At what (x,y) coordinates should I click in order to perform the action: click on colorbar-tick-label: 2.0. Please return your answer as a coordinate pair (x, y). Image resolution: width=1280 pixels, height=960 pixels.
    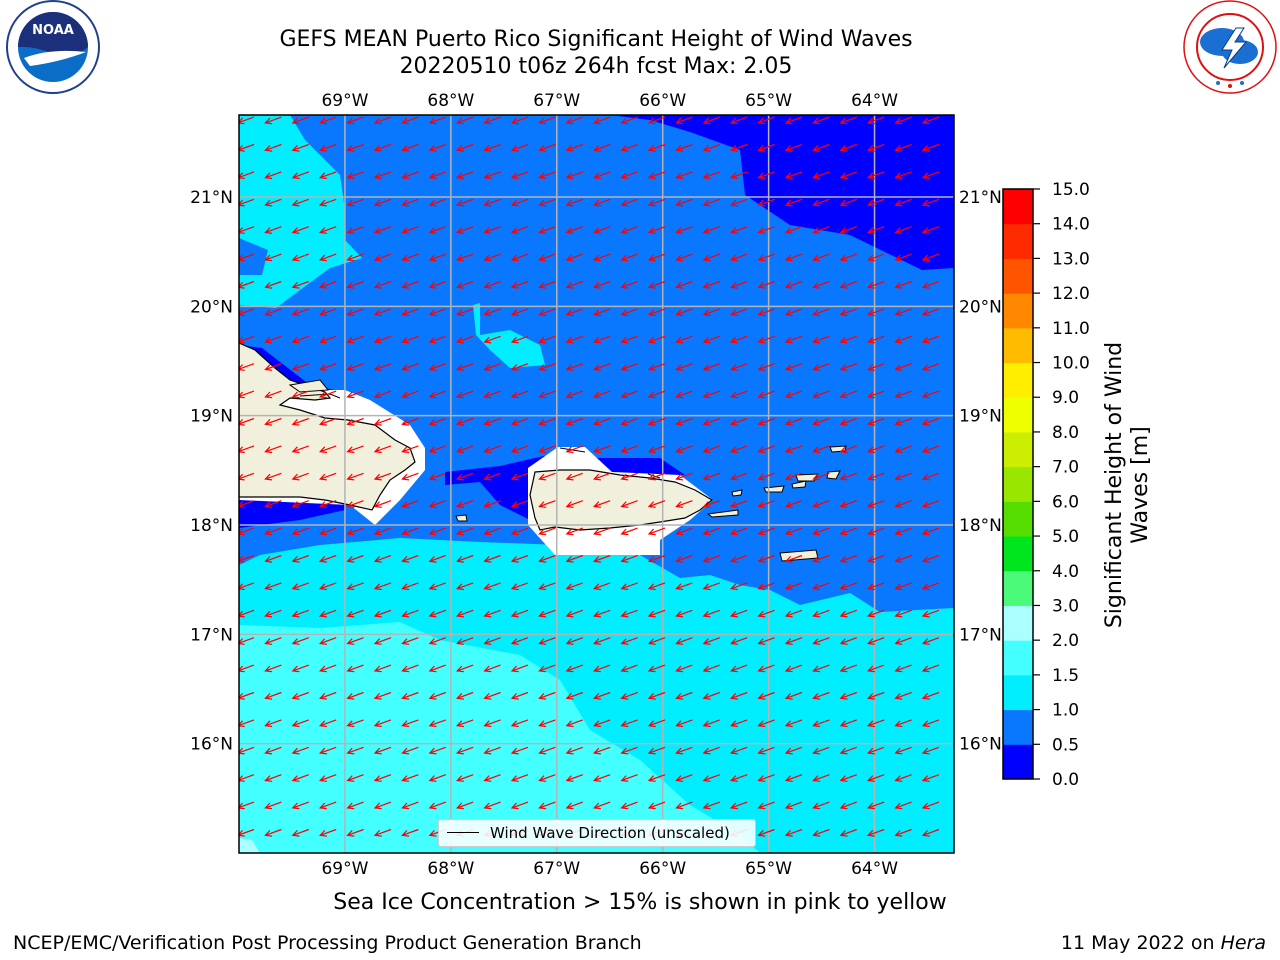
    Looking at the image, I should click on (1065, 641).